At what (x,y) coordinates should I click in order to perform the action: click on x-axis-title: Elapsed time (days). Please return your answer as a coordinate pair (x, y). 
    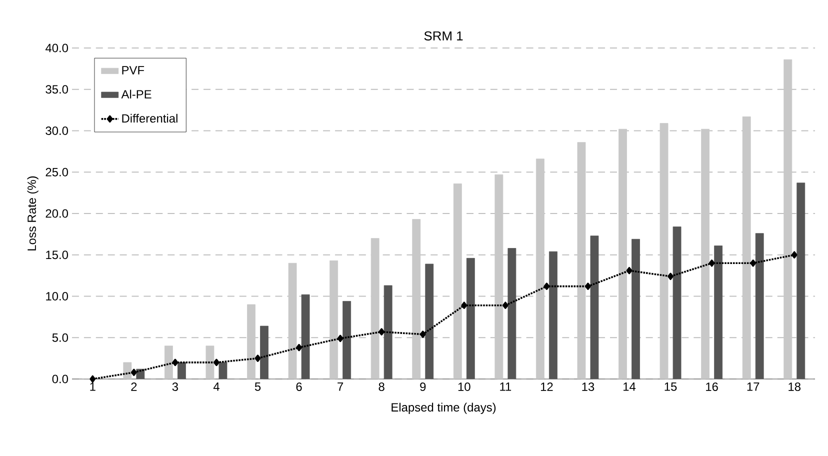
    Looking at the image, I should click on (444, 408).